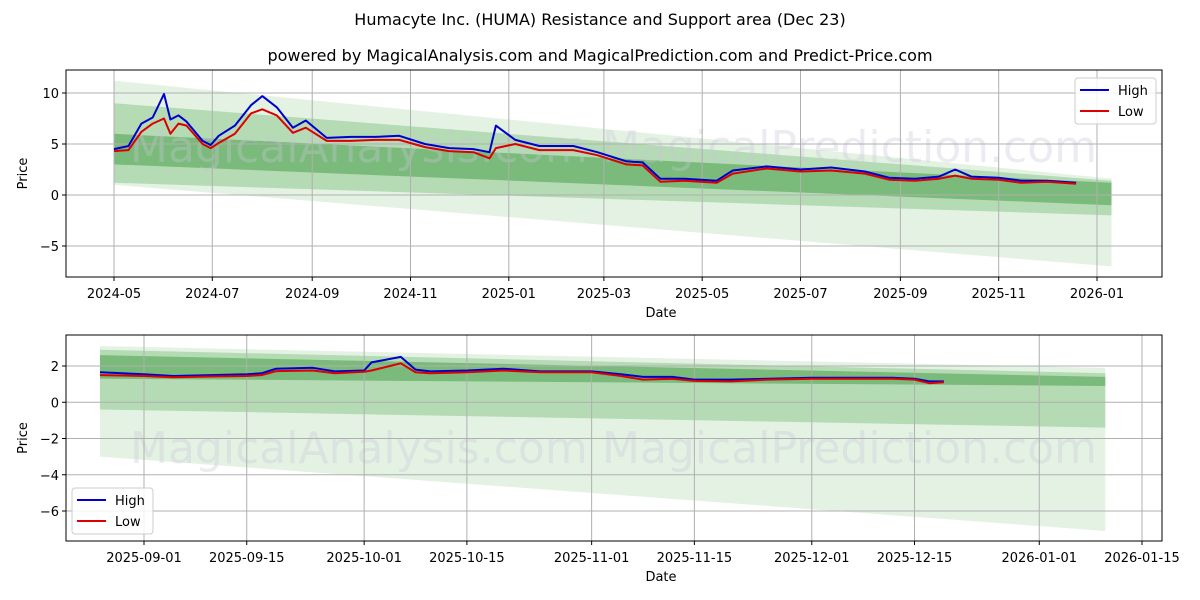 The height and width of the screenshot is (600, 1200). What do you see at coordinates (49, 512) in the screenshot?
I see `y-tick-label: −6` at bounding box center [49, 512].